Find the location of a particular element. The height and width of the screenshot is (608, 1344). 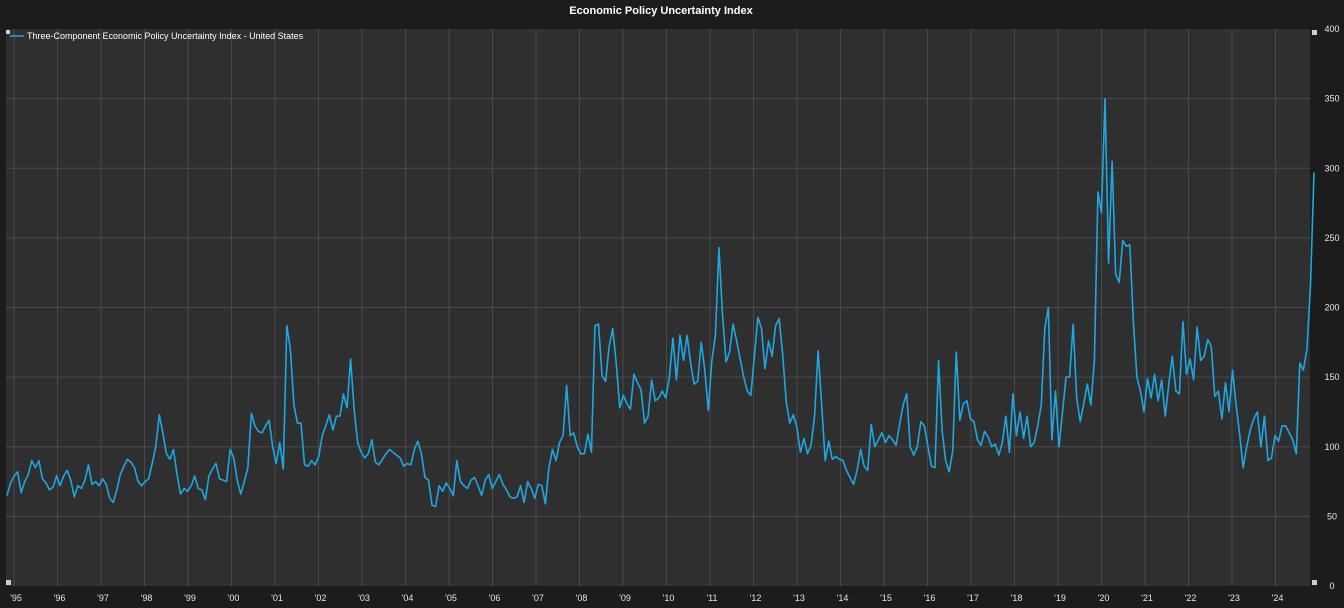

x-tick-label: '03 is located at coordinates (364, 598).